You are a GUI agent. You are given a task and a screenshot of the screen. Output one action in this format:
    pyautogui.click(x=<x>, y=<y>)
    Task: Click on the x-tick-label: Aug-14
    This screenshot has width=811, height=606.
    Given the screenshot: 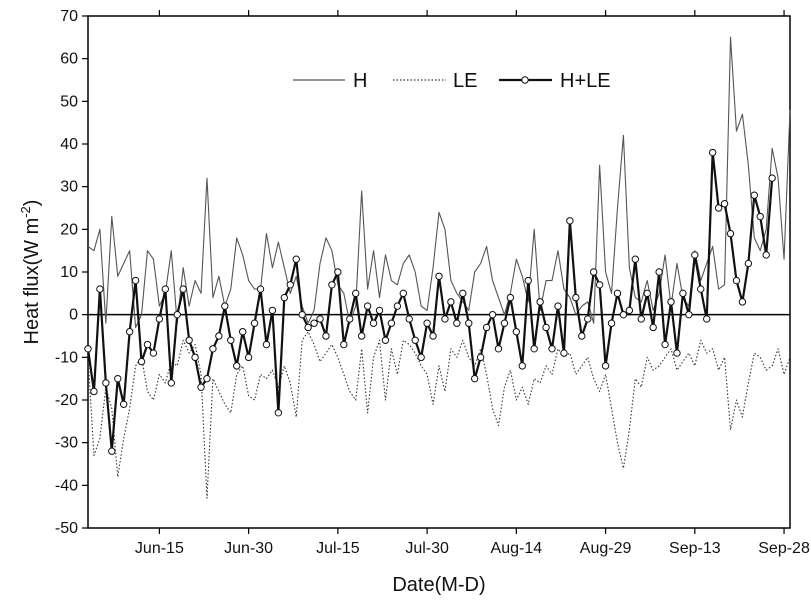 What is the action you would take?
    pyautogui.click(x=517, y=548)
    